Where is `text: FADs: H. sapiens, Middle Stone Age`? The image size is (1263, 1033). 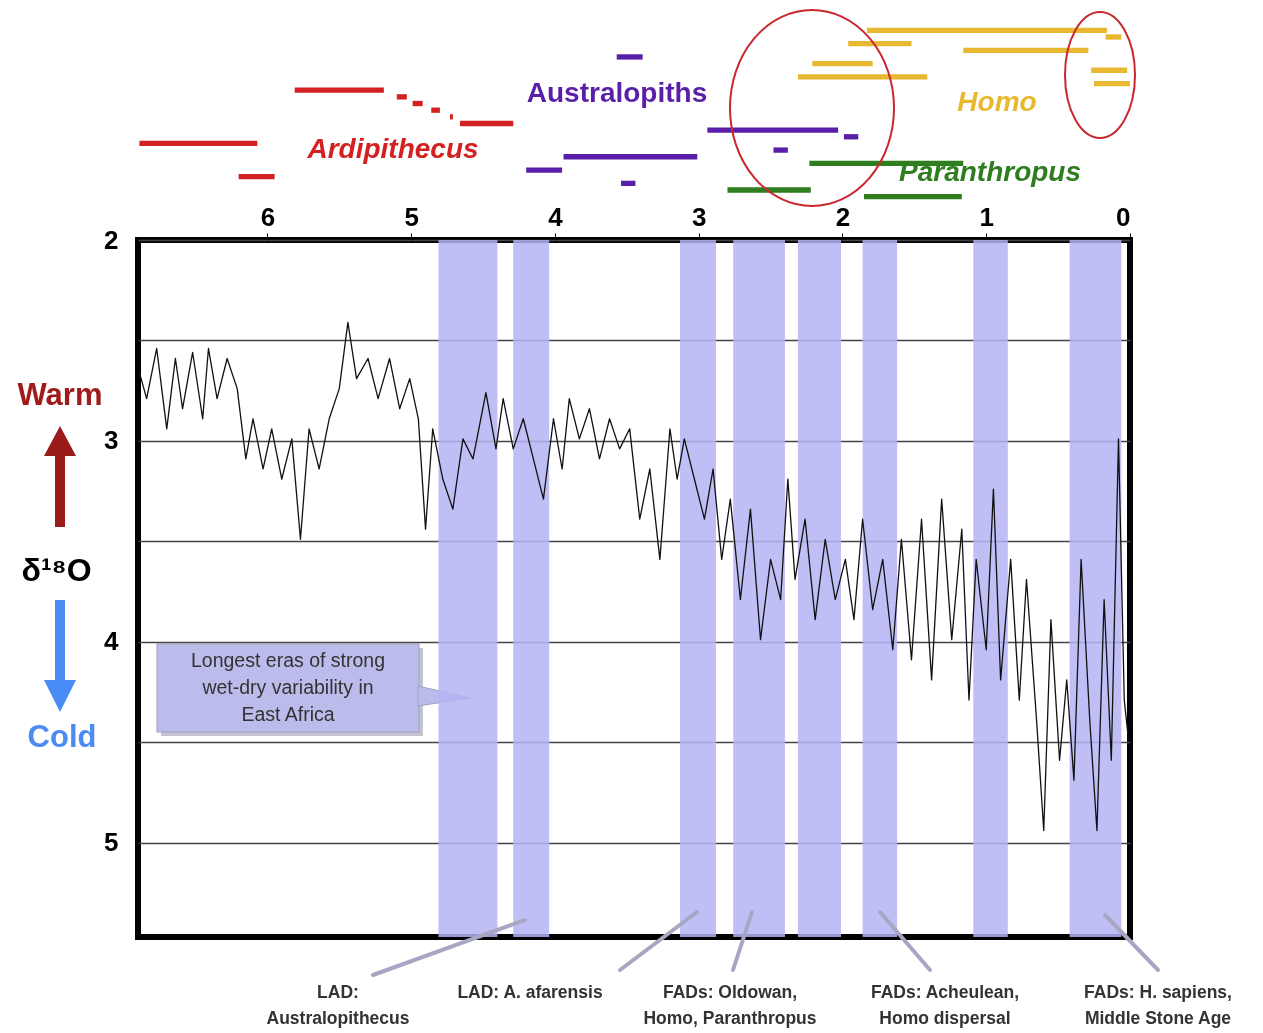
text: FADs: H. sapiens, Middle Stone Age is located at coordinates (1158, 1005).